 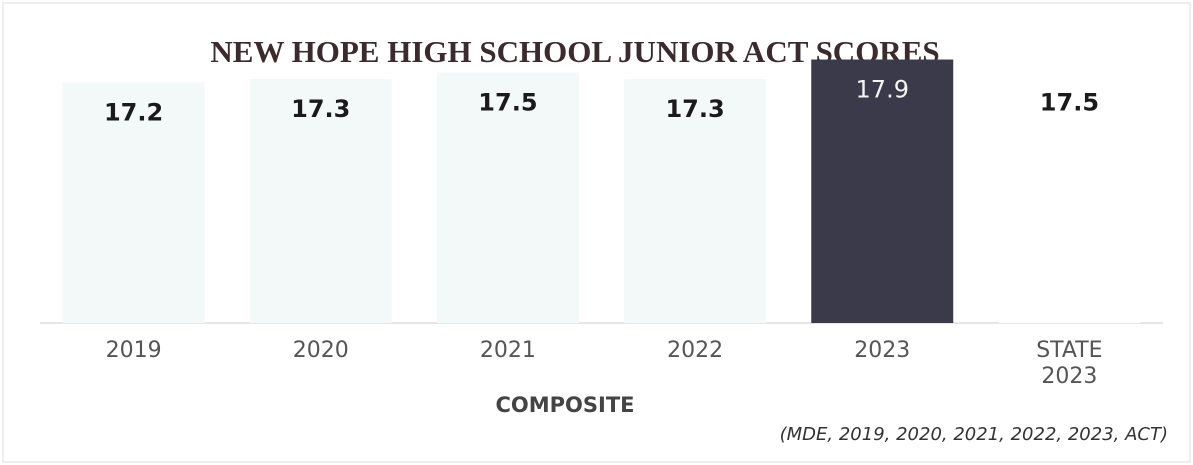 I want to click on x-tick-label: 2019, so click(x=133, y=350).